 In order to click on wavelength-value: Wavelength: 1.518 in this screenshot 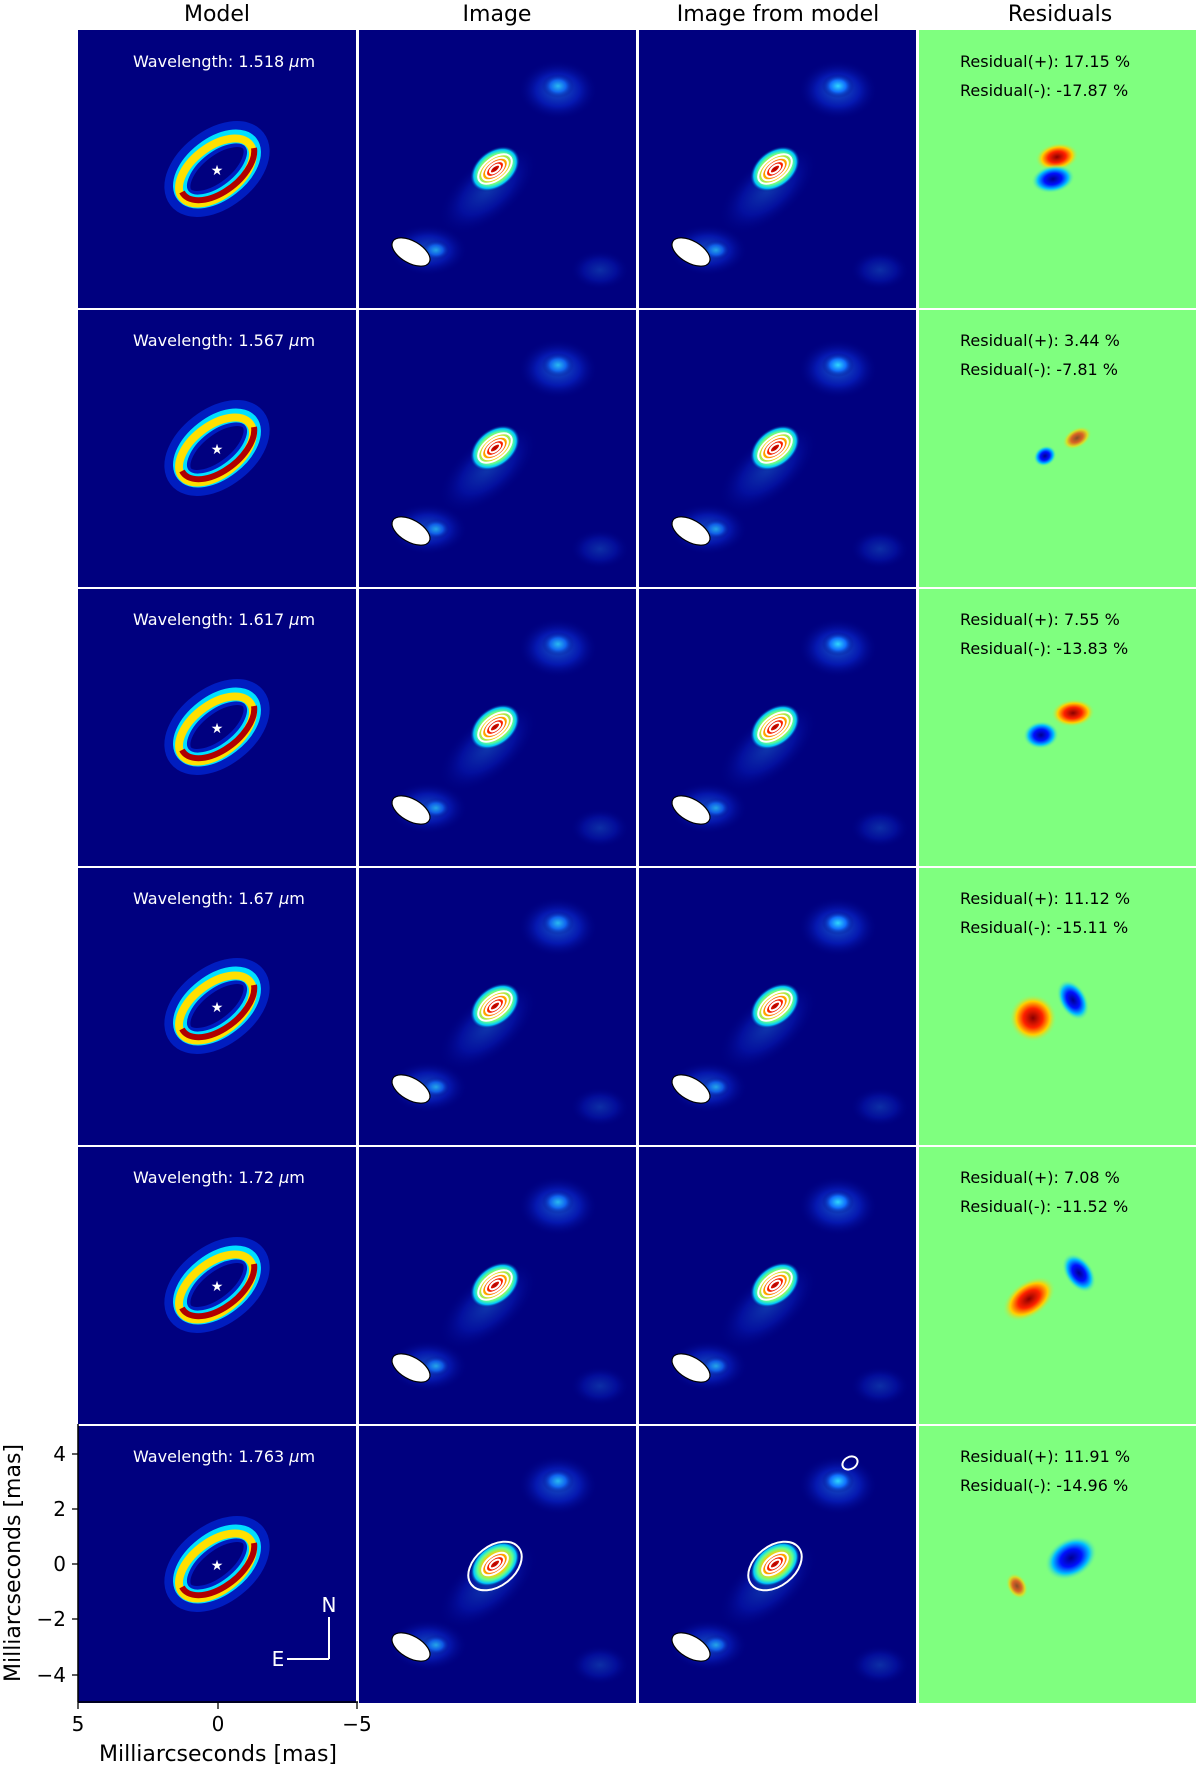, I will do `click(211, 61)`.